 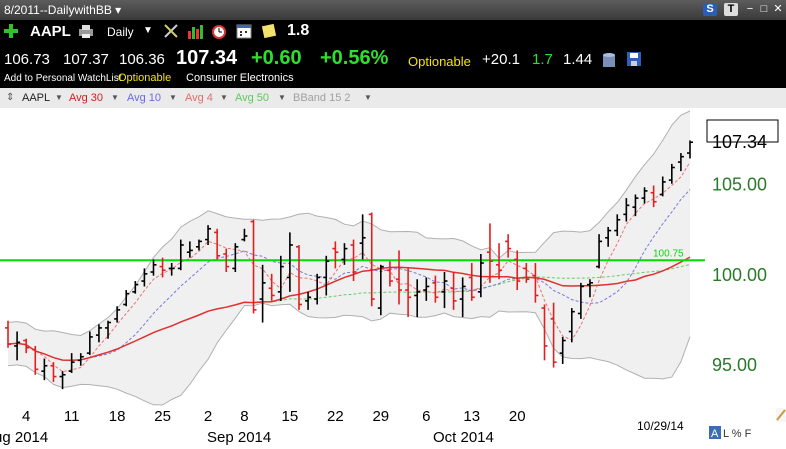 What do you see at coordinates (269, 31) in the screenshot?
I see `note-icon` at bounding box center [269, 31].